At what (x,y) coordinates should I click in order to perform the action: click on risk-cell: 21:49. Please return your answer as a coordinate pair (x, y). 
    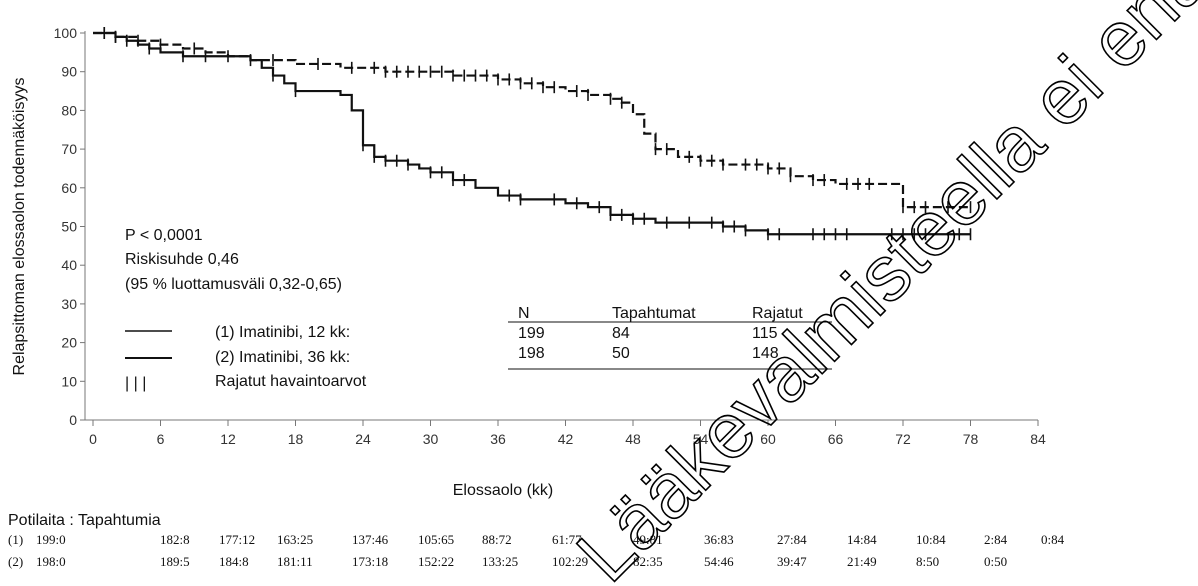
    Looking at the image, I should click on (862, 561).